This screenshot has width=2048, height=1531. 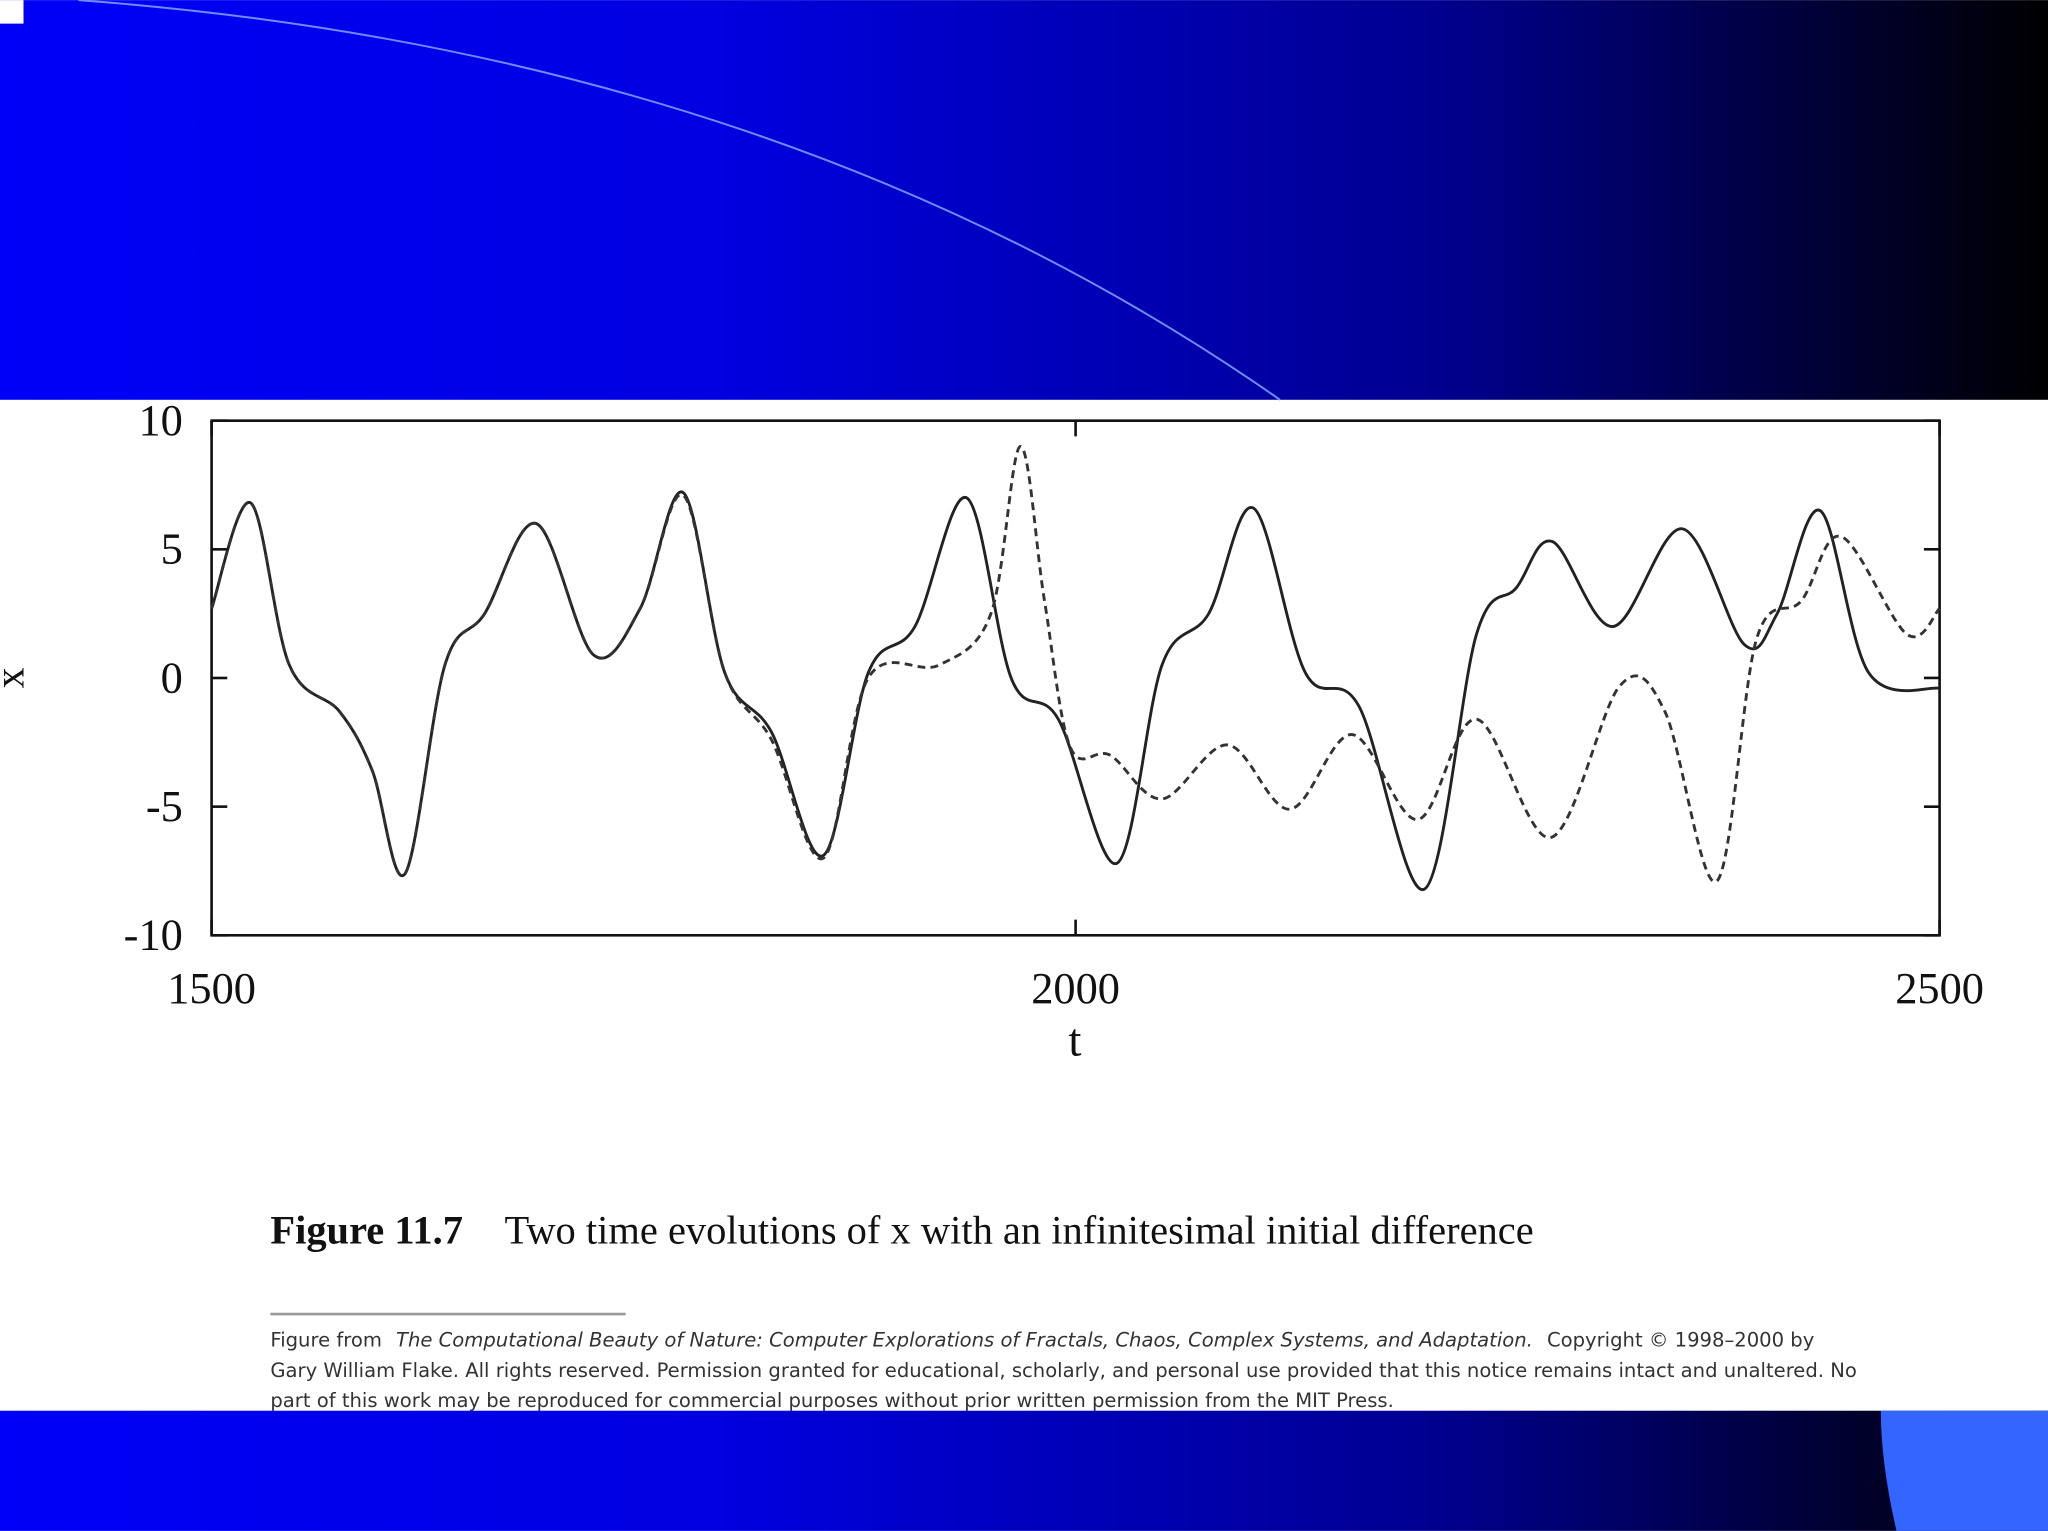 What do you see at coordinates (326, 1340) in the screenshot?
I see `footnote-lead: Figure from` at bounding box center [326, 1340].